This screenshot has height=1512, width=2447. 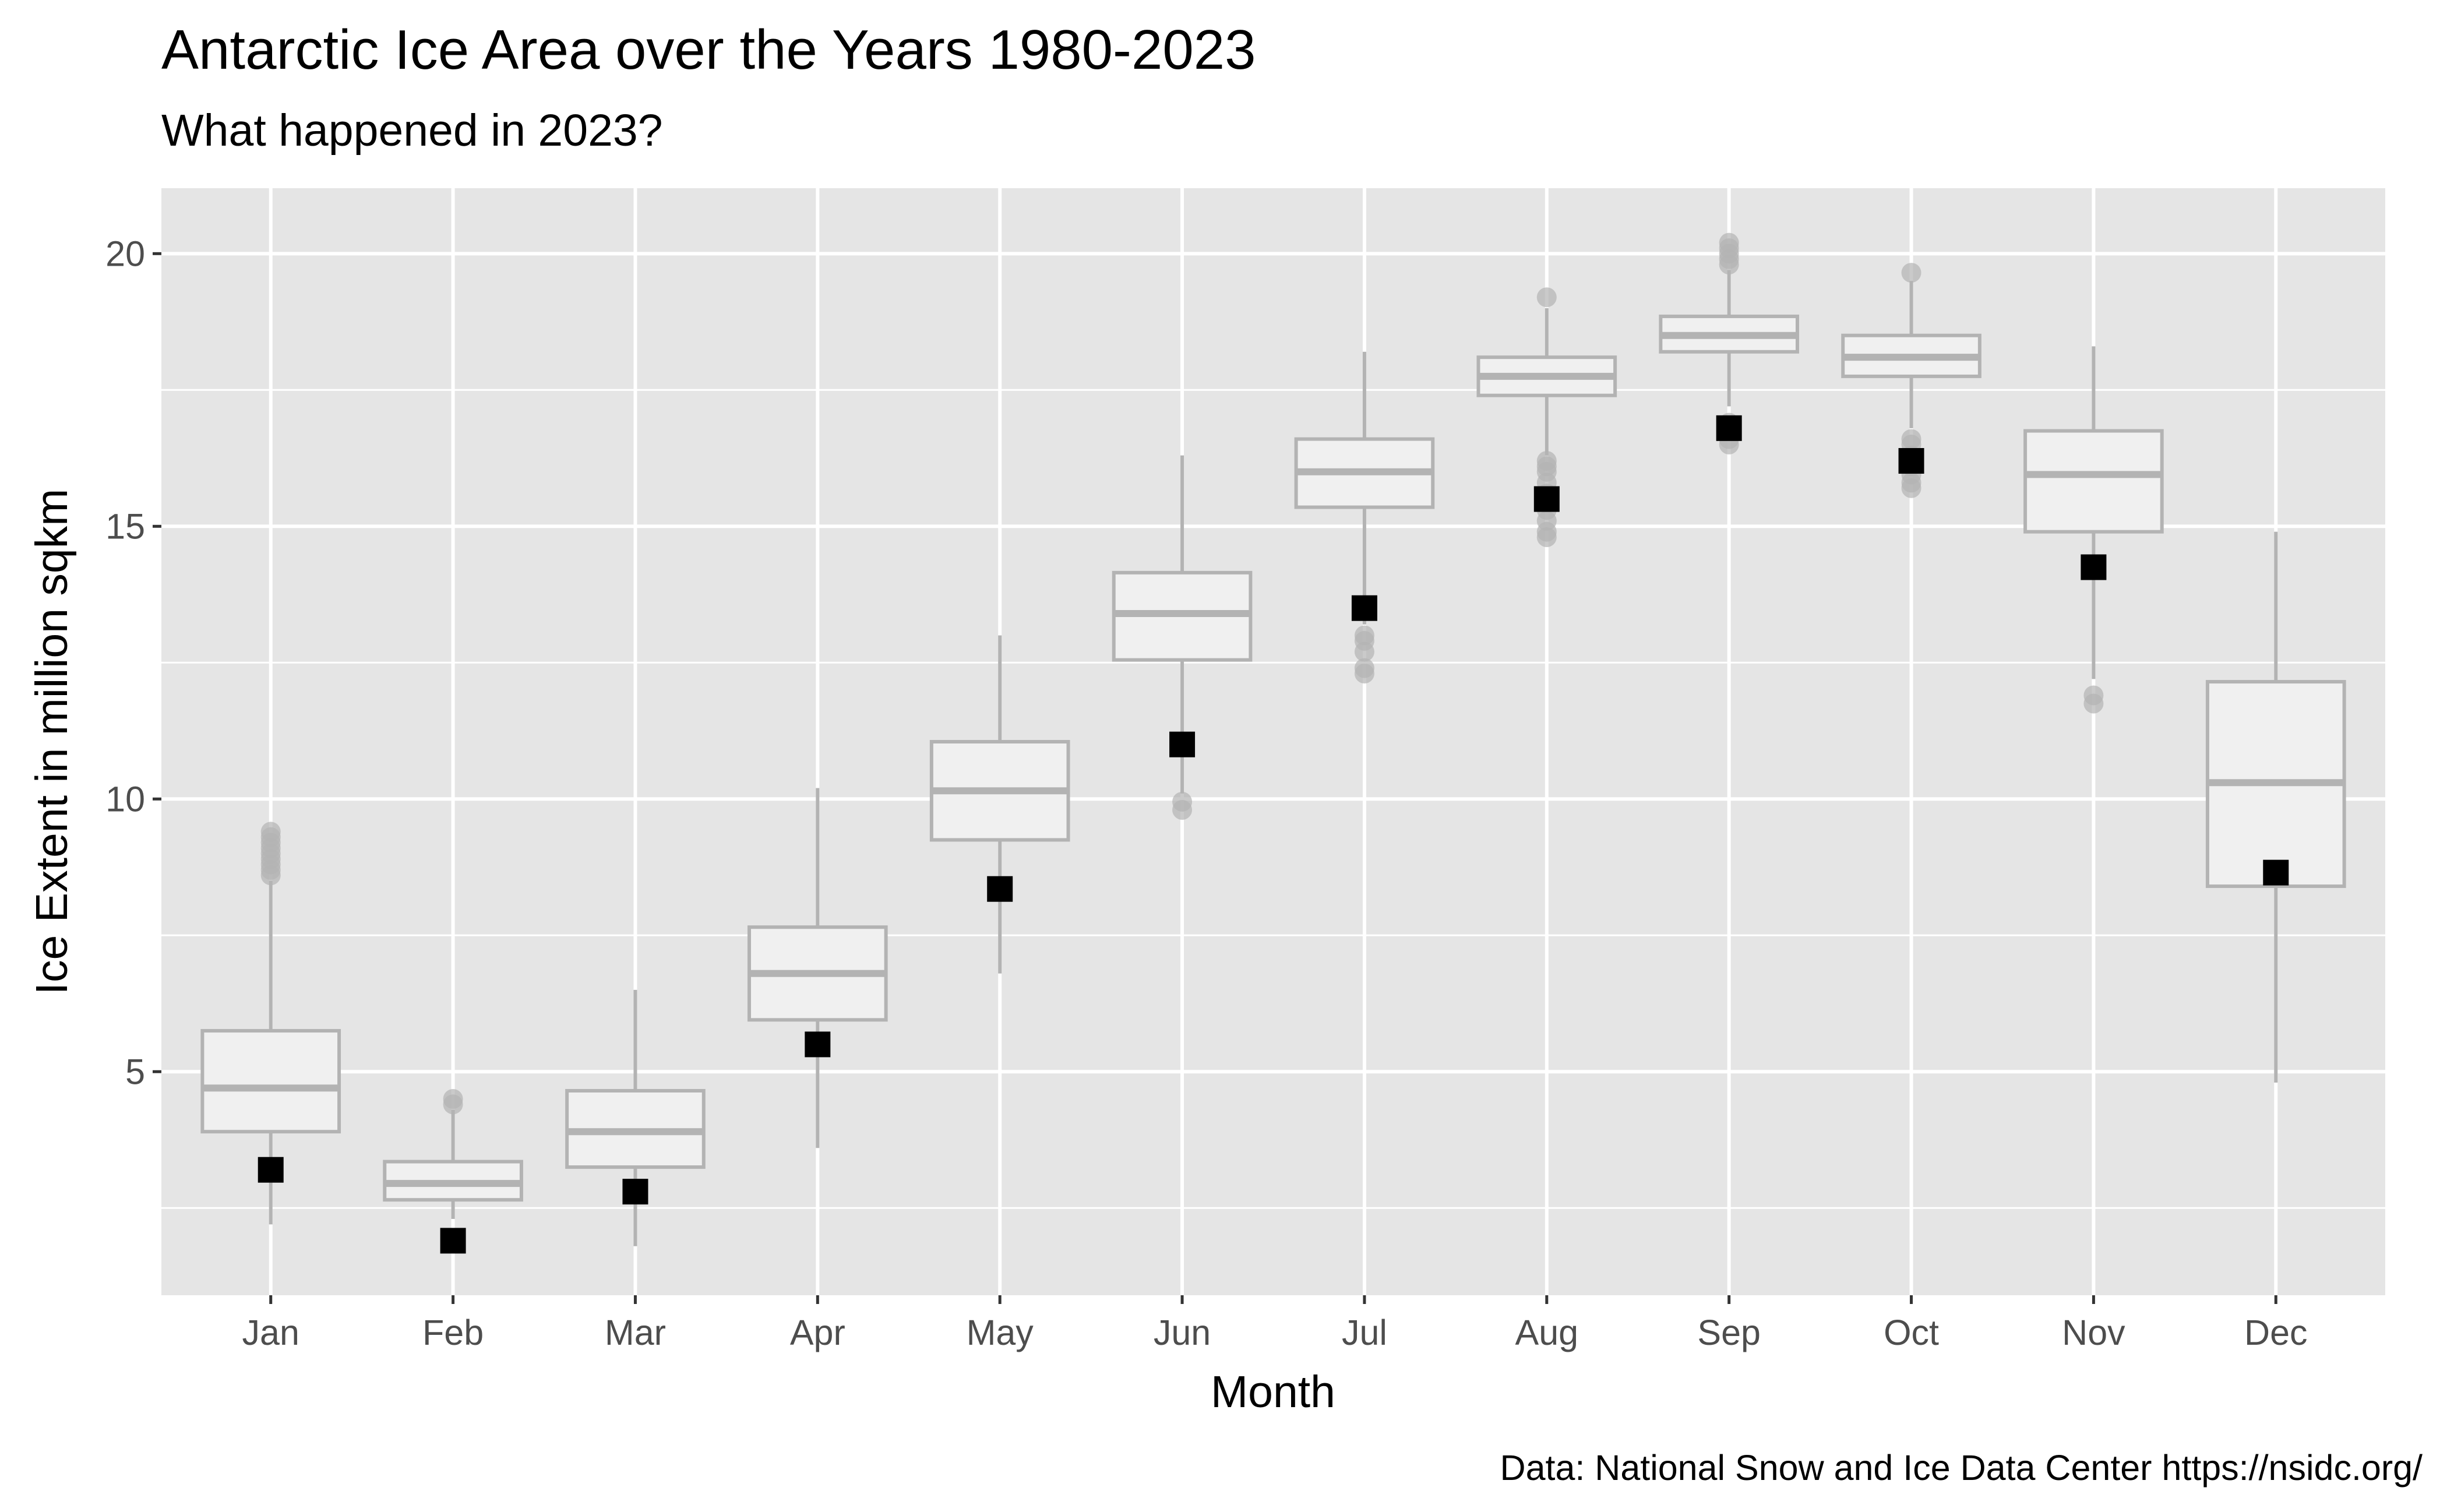 What do you see at coordinates (52, 742) in the screenshot?
I see `y-axis-title: Ice Extent in million sqkm` at bounding box center [52, 742].